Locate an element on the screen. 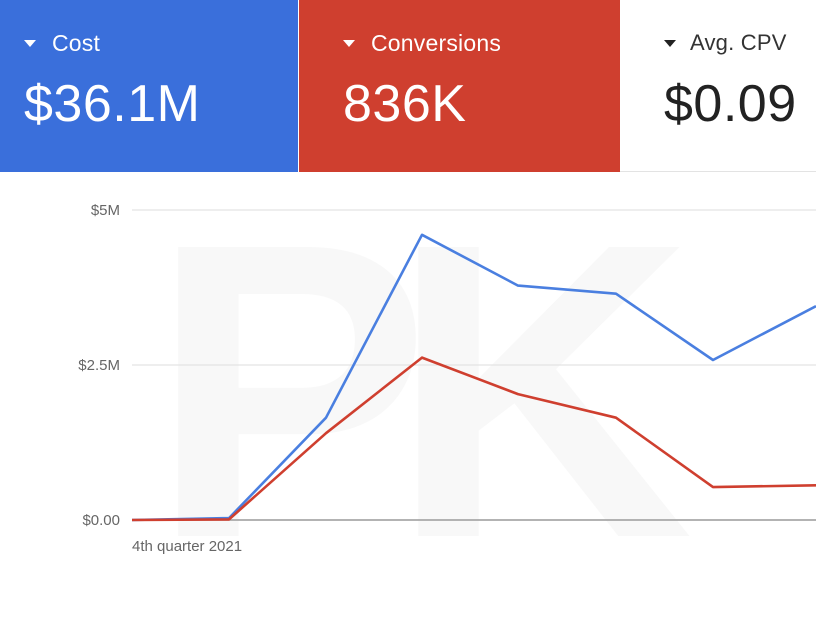 This screenshot has width=816, height=633. metric-card-conversions: Conversions 836K is located at coordinates (459, 86).